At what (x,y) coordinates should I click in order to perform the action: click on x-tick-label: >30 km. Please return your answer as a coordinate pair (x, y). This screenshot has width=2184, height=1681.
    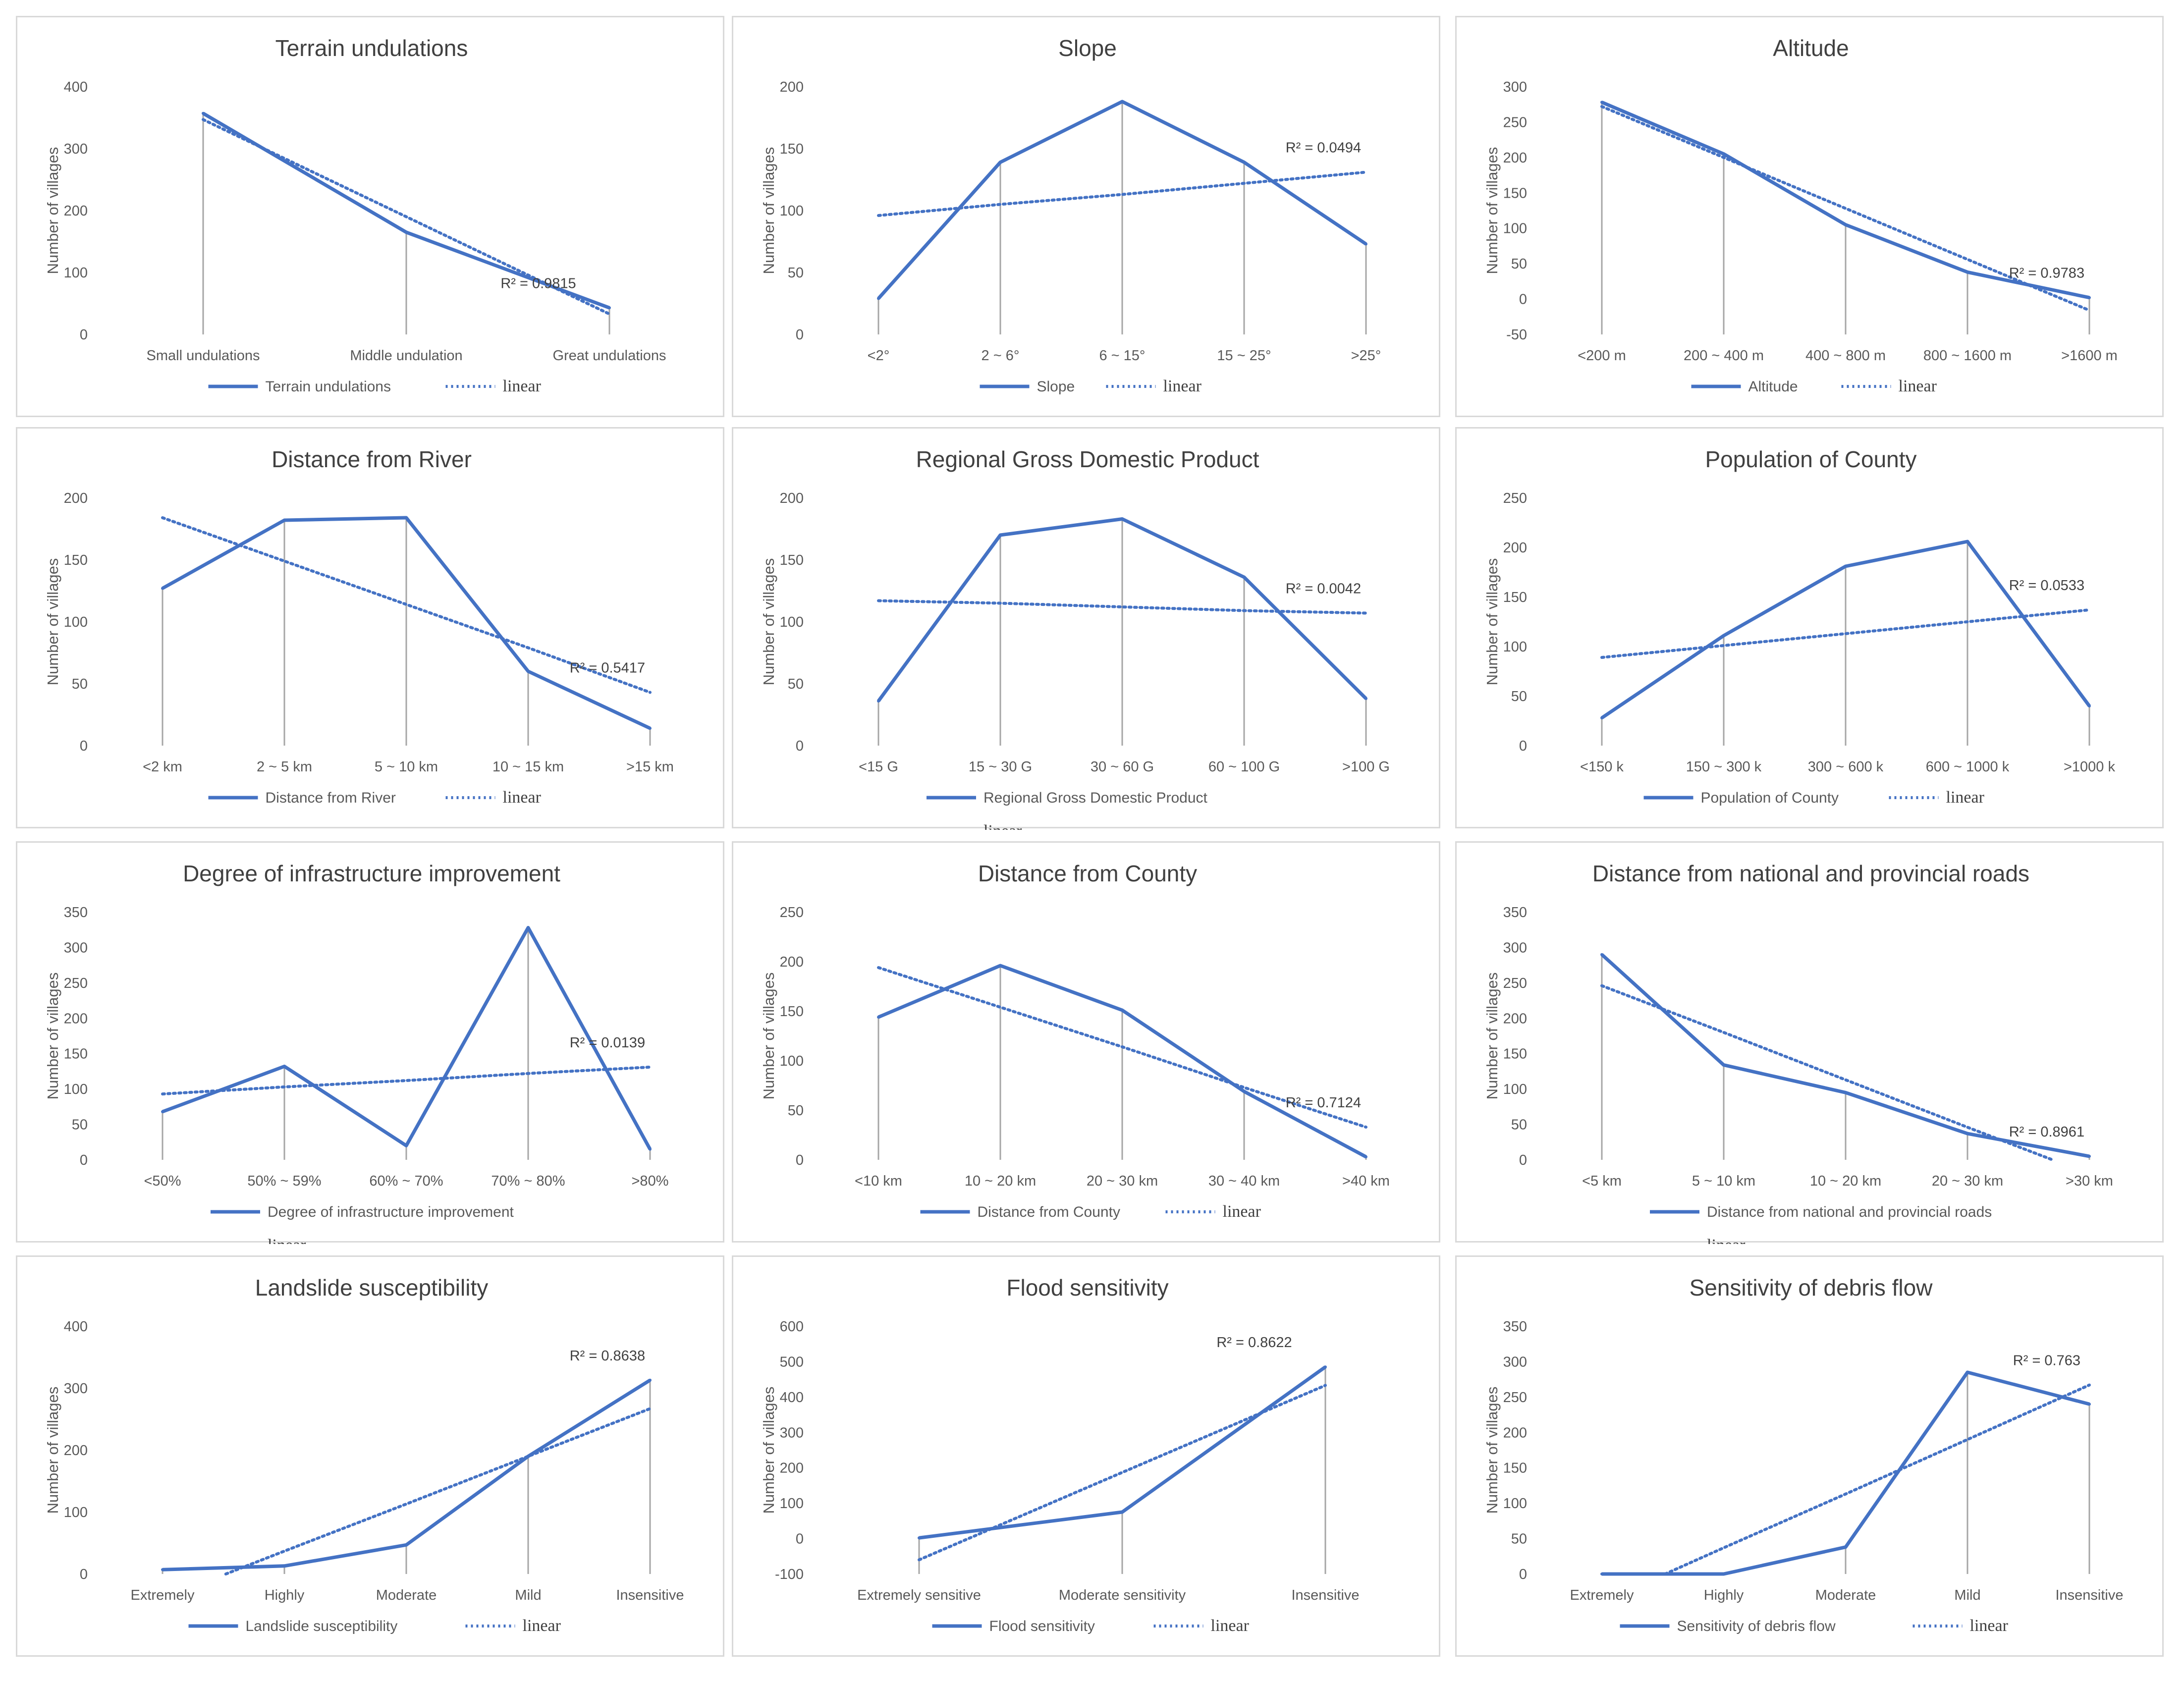
    Looking at the image, I should click on (2089, 1181).